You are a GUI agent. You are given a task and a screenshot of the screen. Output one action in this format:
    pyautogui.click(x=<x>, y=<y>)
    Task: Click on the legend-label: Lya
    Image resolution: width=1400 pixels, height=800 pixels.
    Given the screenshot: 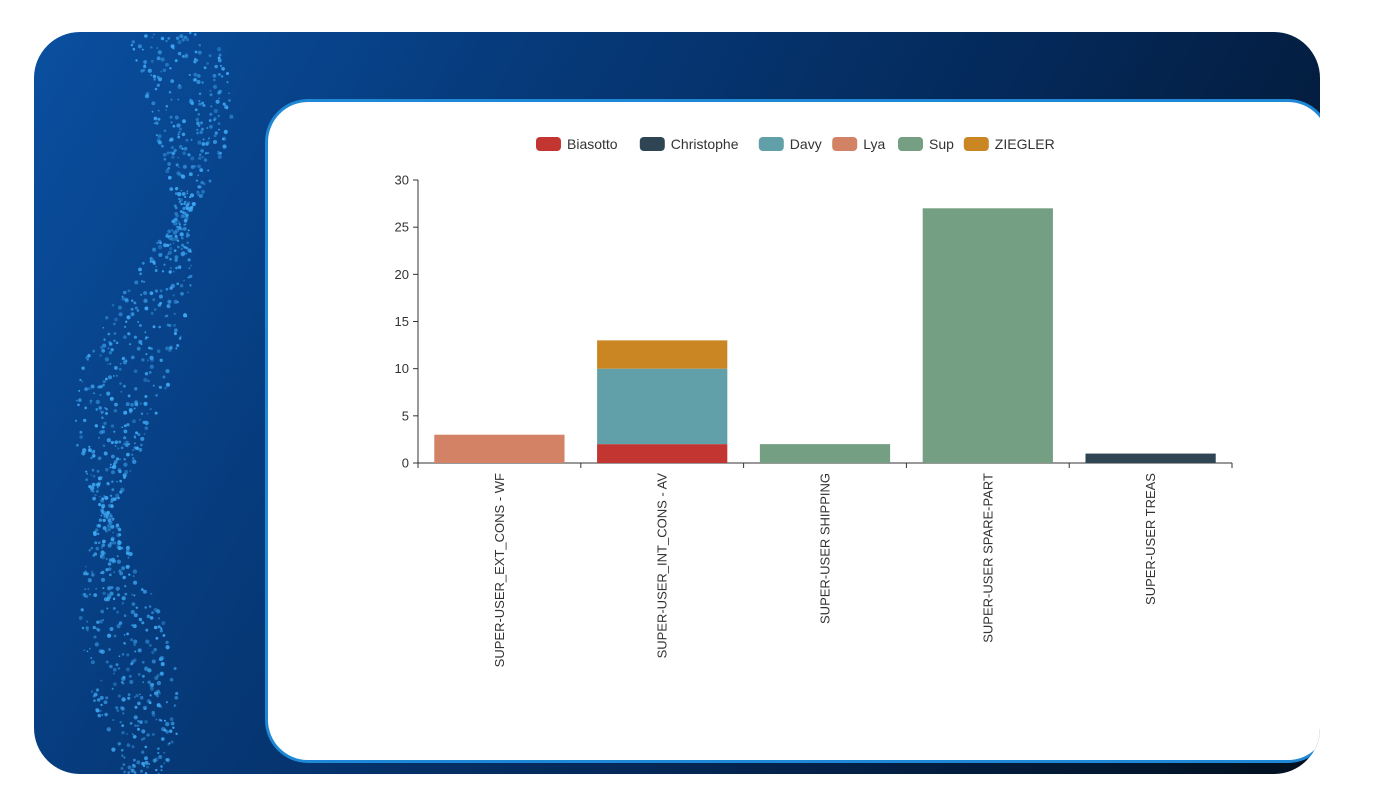 What is the action you would take?
    pyautogui.click(x=874, y=144)
    